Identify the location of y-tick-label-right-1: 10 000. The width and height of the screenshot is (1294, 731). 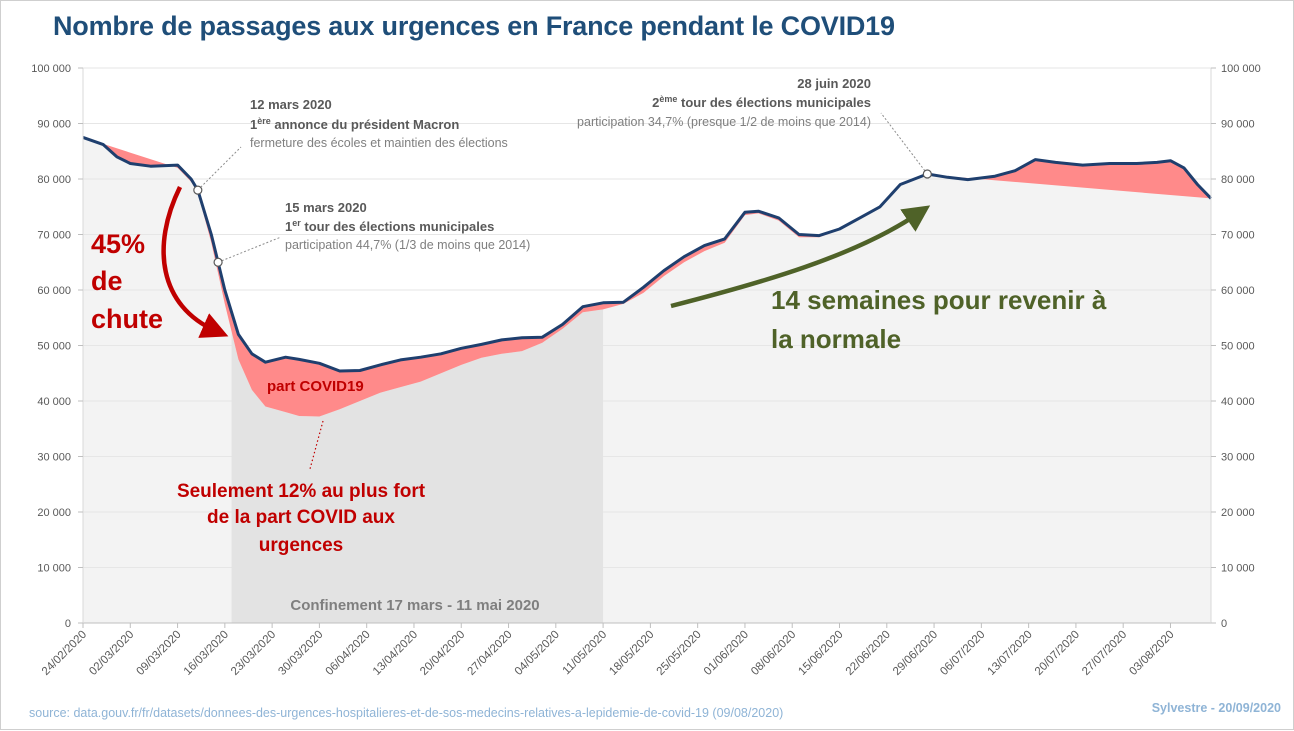
(1238, 569).